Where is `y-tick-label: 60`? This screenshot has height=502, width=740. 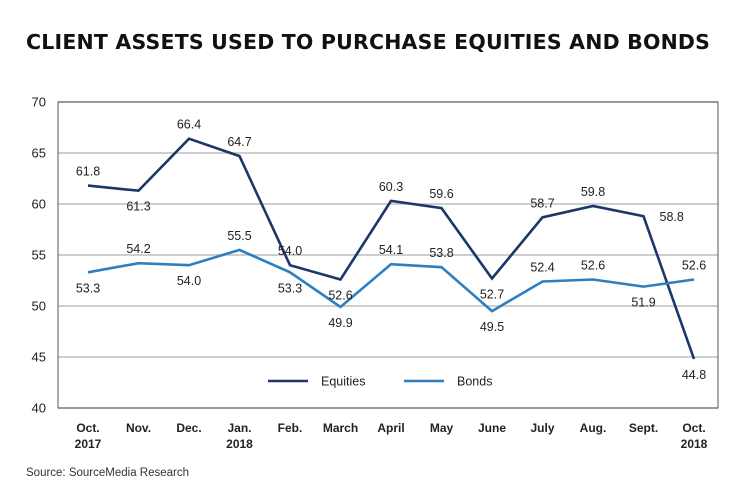
y-tick-label: 60 is located at coordinates (39, 204).